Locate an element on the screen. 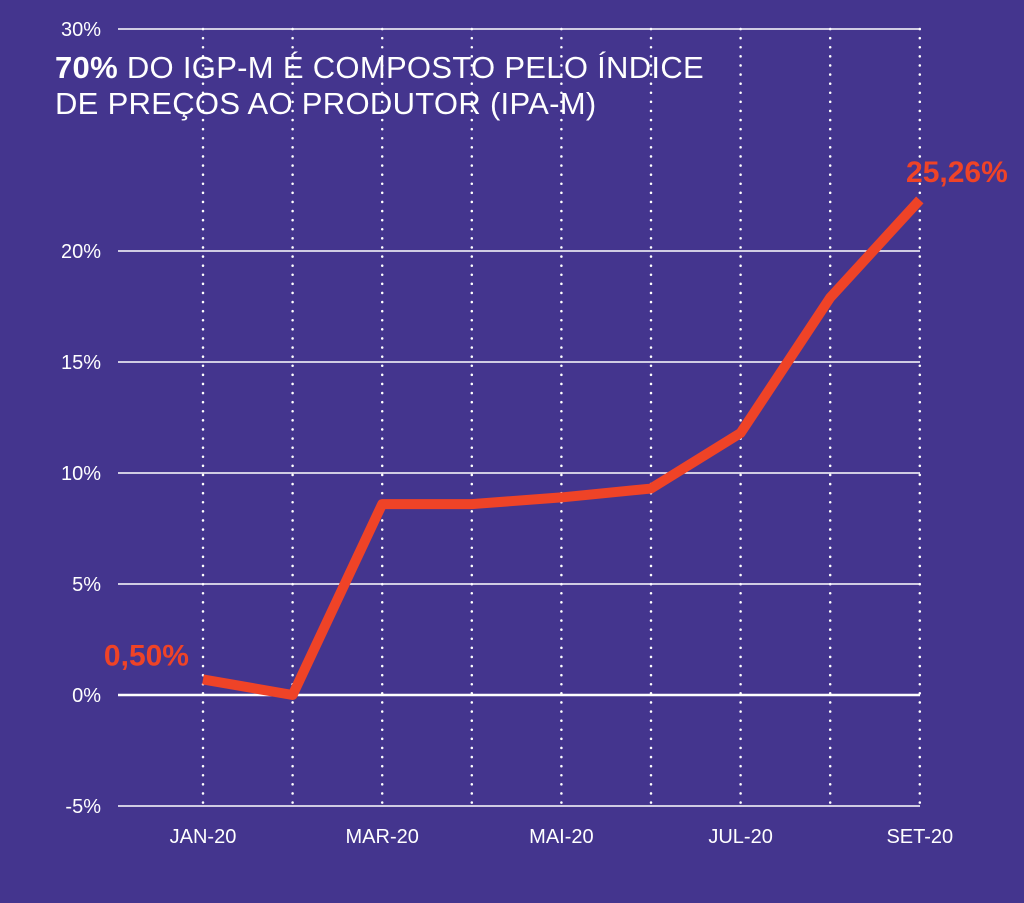  y-tick-label: 5% is located at coordinates (86, 585).